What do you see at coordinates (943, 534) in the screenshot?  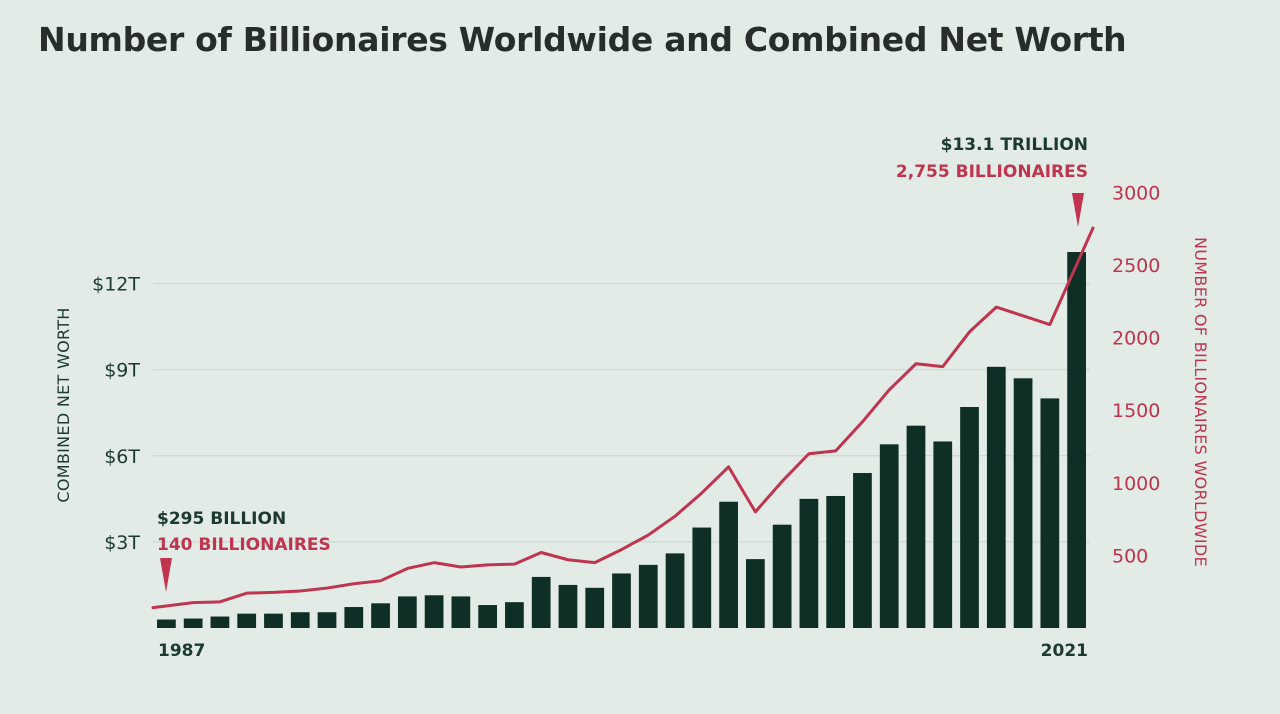 I see `bar-2016` at bounding box center [943, 534].